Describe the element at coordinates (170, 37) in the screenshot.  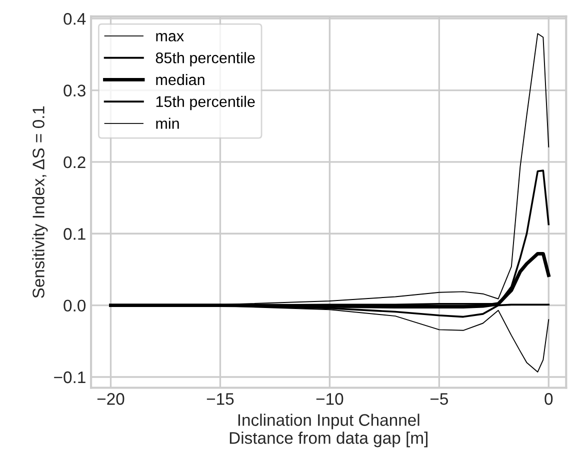
I see `legend-label: max` at that location.